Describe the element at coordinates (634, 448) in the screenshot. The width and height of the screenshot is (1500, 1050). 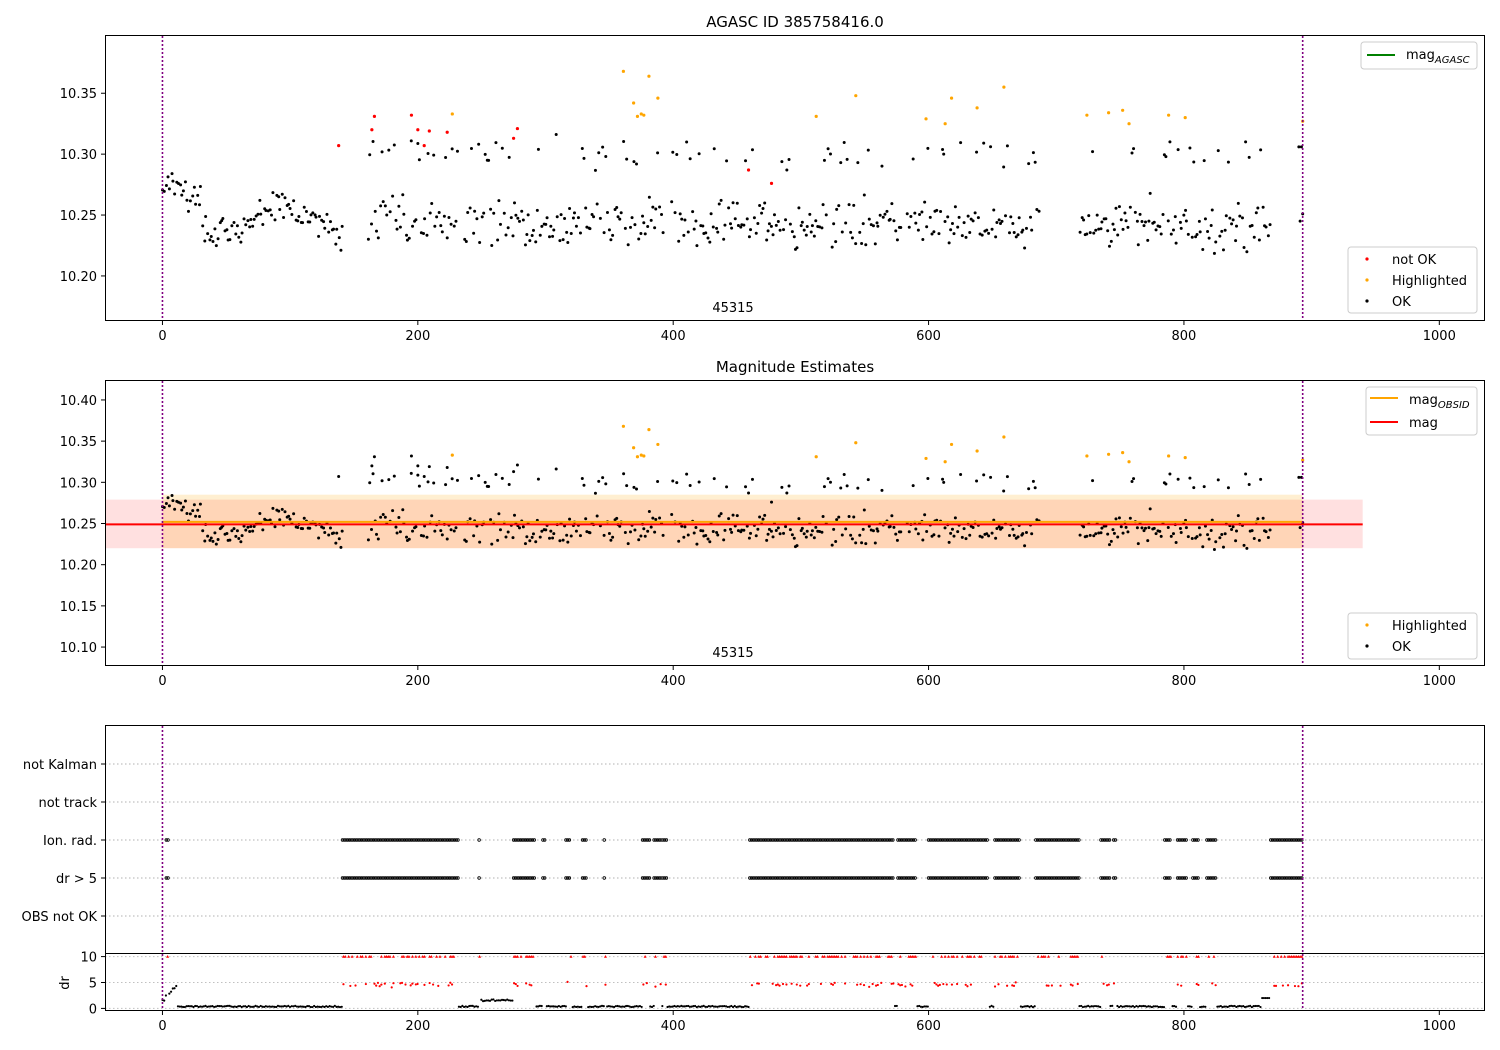
I see `highlighted-point` at that location.